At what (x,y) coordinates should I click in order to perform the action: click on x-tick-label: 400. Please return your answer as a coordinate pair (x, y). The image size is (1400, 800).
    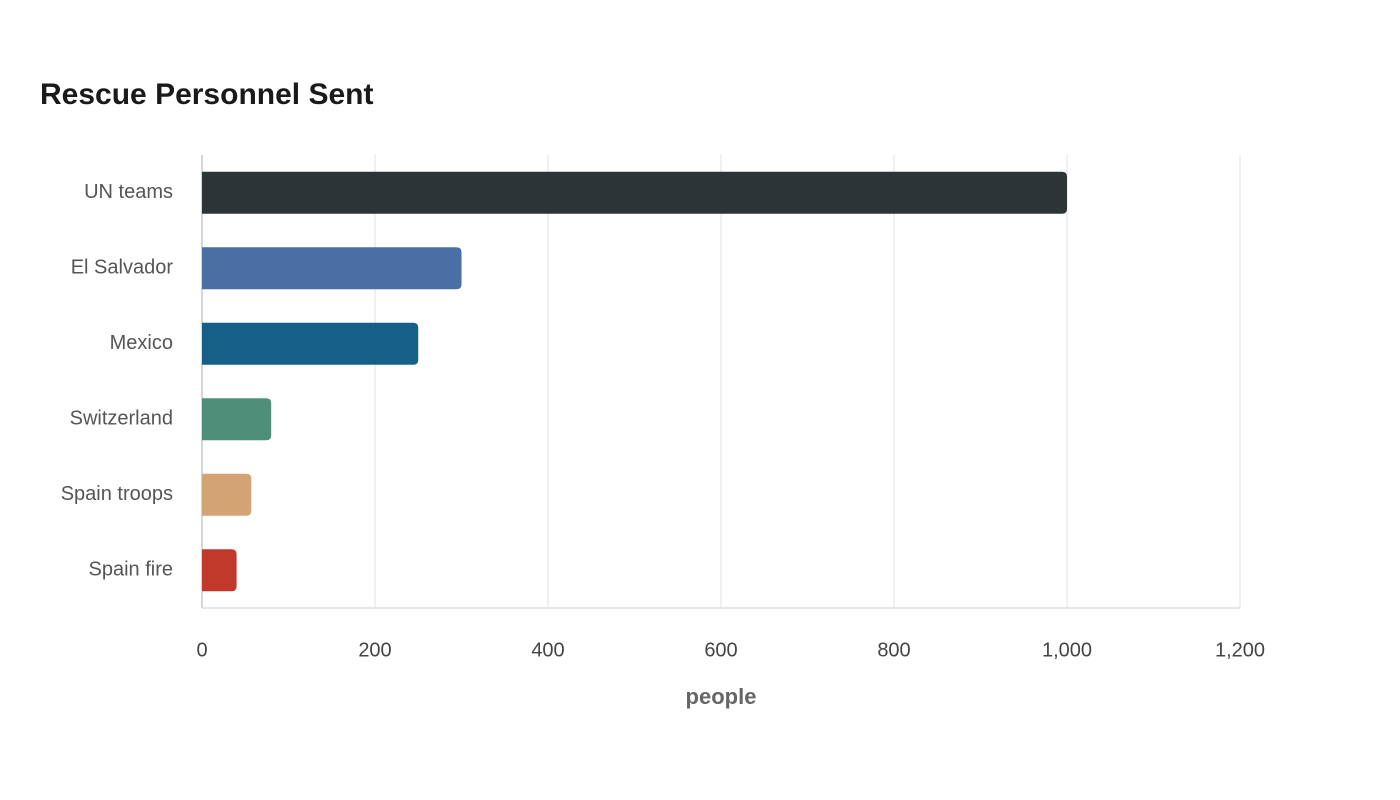
    Looking at the image, I should click on (547, 650).